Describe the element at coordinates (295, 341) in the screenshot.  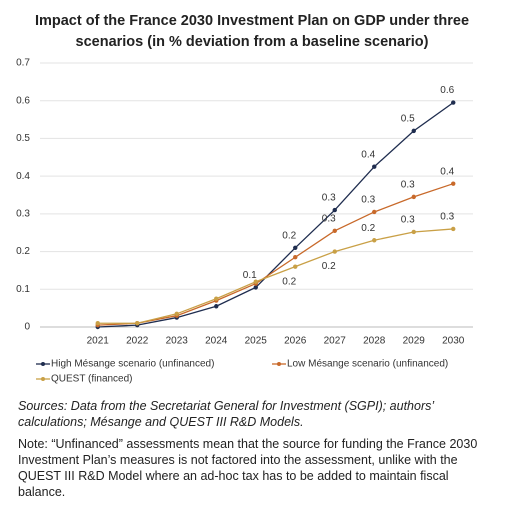
I see `x-tick-label: 2026` at that location.